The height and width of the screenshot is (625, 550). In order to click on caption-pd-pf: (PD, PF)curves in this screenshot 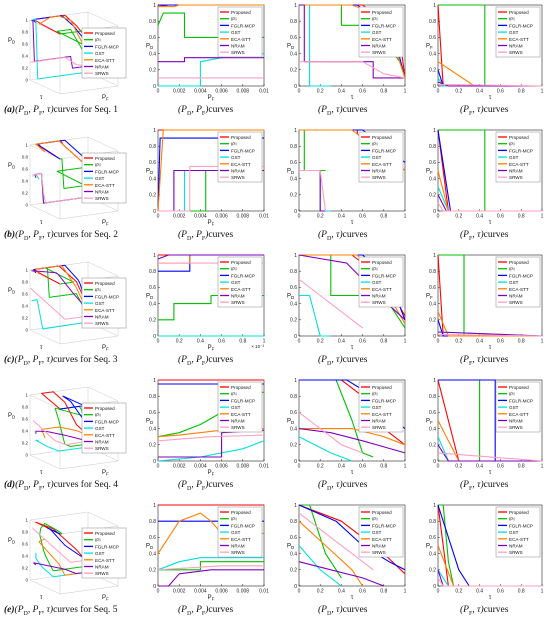, I will do `click(206, 111)`.